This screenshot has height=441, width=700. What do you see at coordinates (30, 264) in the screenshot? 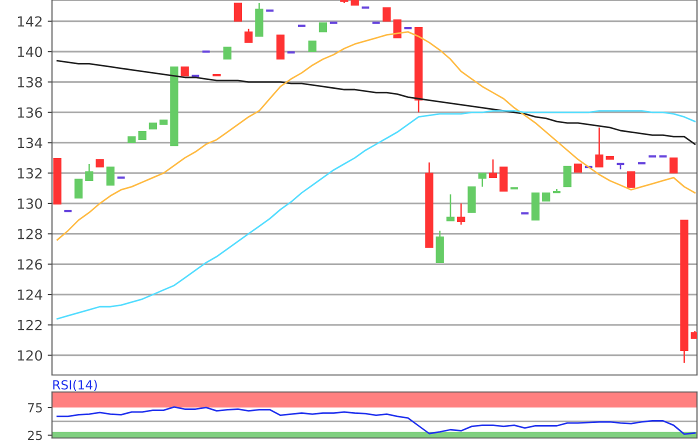
I see `y-tick-label: 126` at bounding box center [30, 264].